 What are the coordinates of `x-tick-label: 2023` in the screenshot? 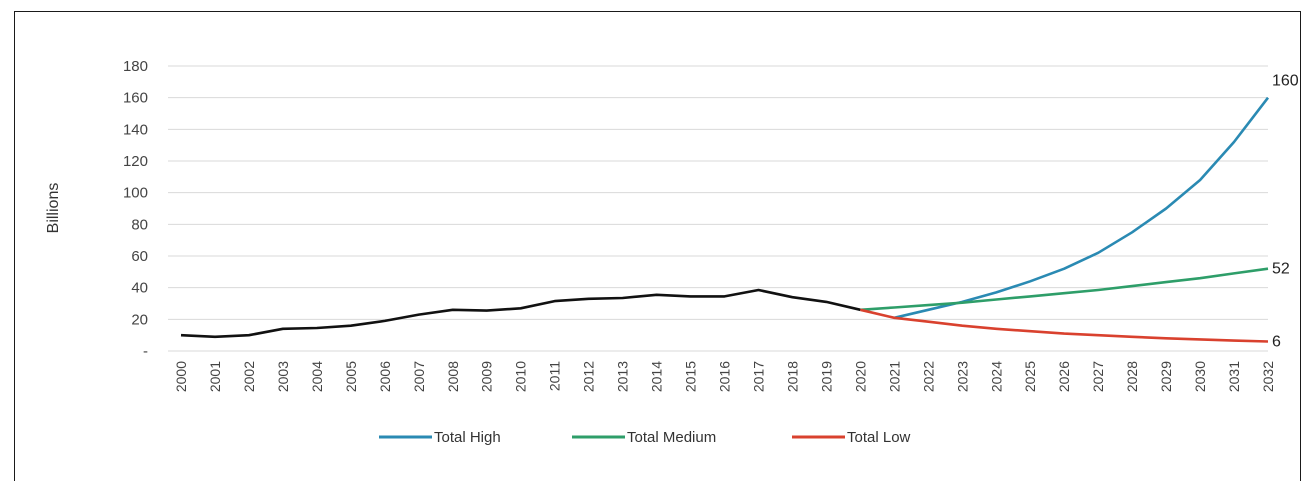 It's located at (962, 376).